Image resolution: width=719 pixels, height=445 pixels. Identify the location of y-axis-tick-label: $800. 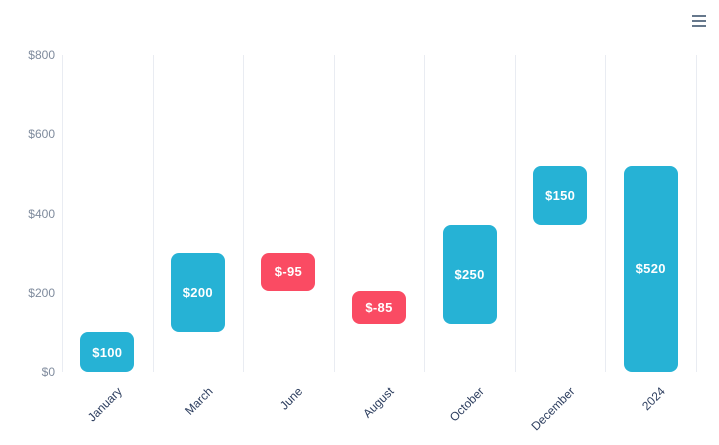
(41, 55).